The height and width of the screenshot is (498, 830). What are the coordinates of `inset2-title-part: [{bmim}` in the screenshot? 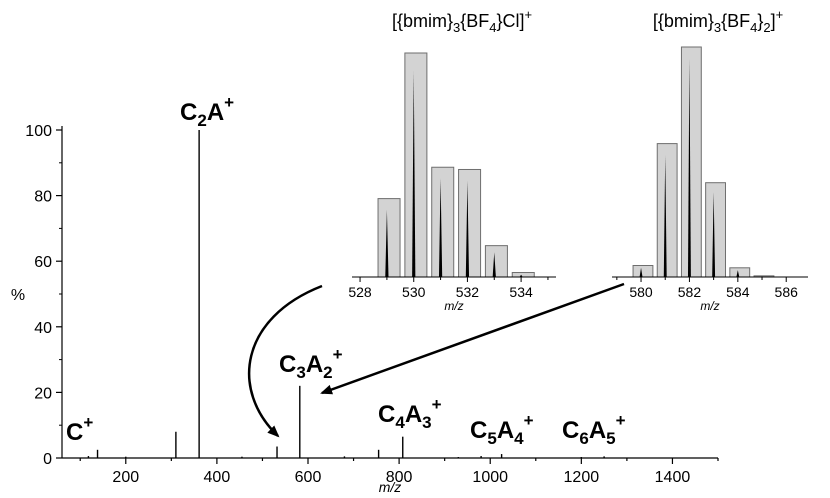 It's located at (683, 21).